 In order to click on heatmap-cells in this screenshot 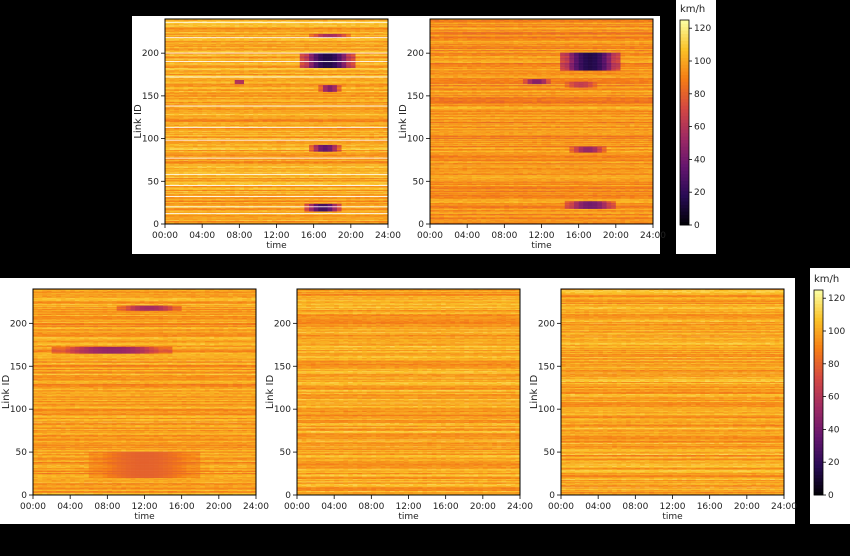, I will do `click(276, 121)`.